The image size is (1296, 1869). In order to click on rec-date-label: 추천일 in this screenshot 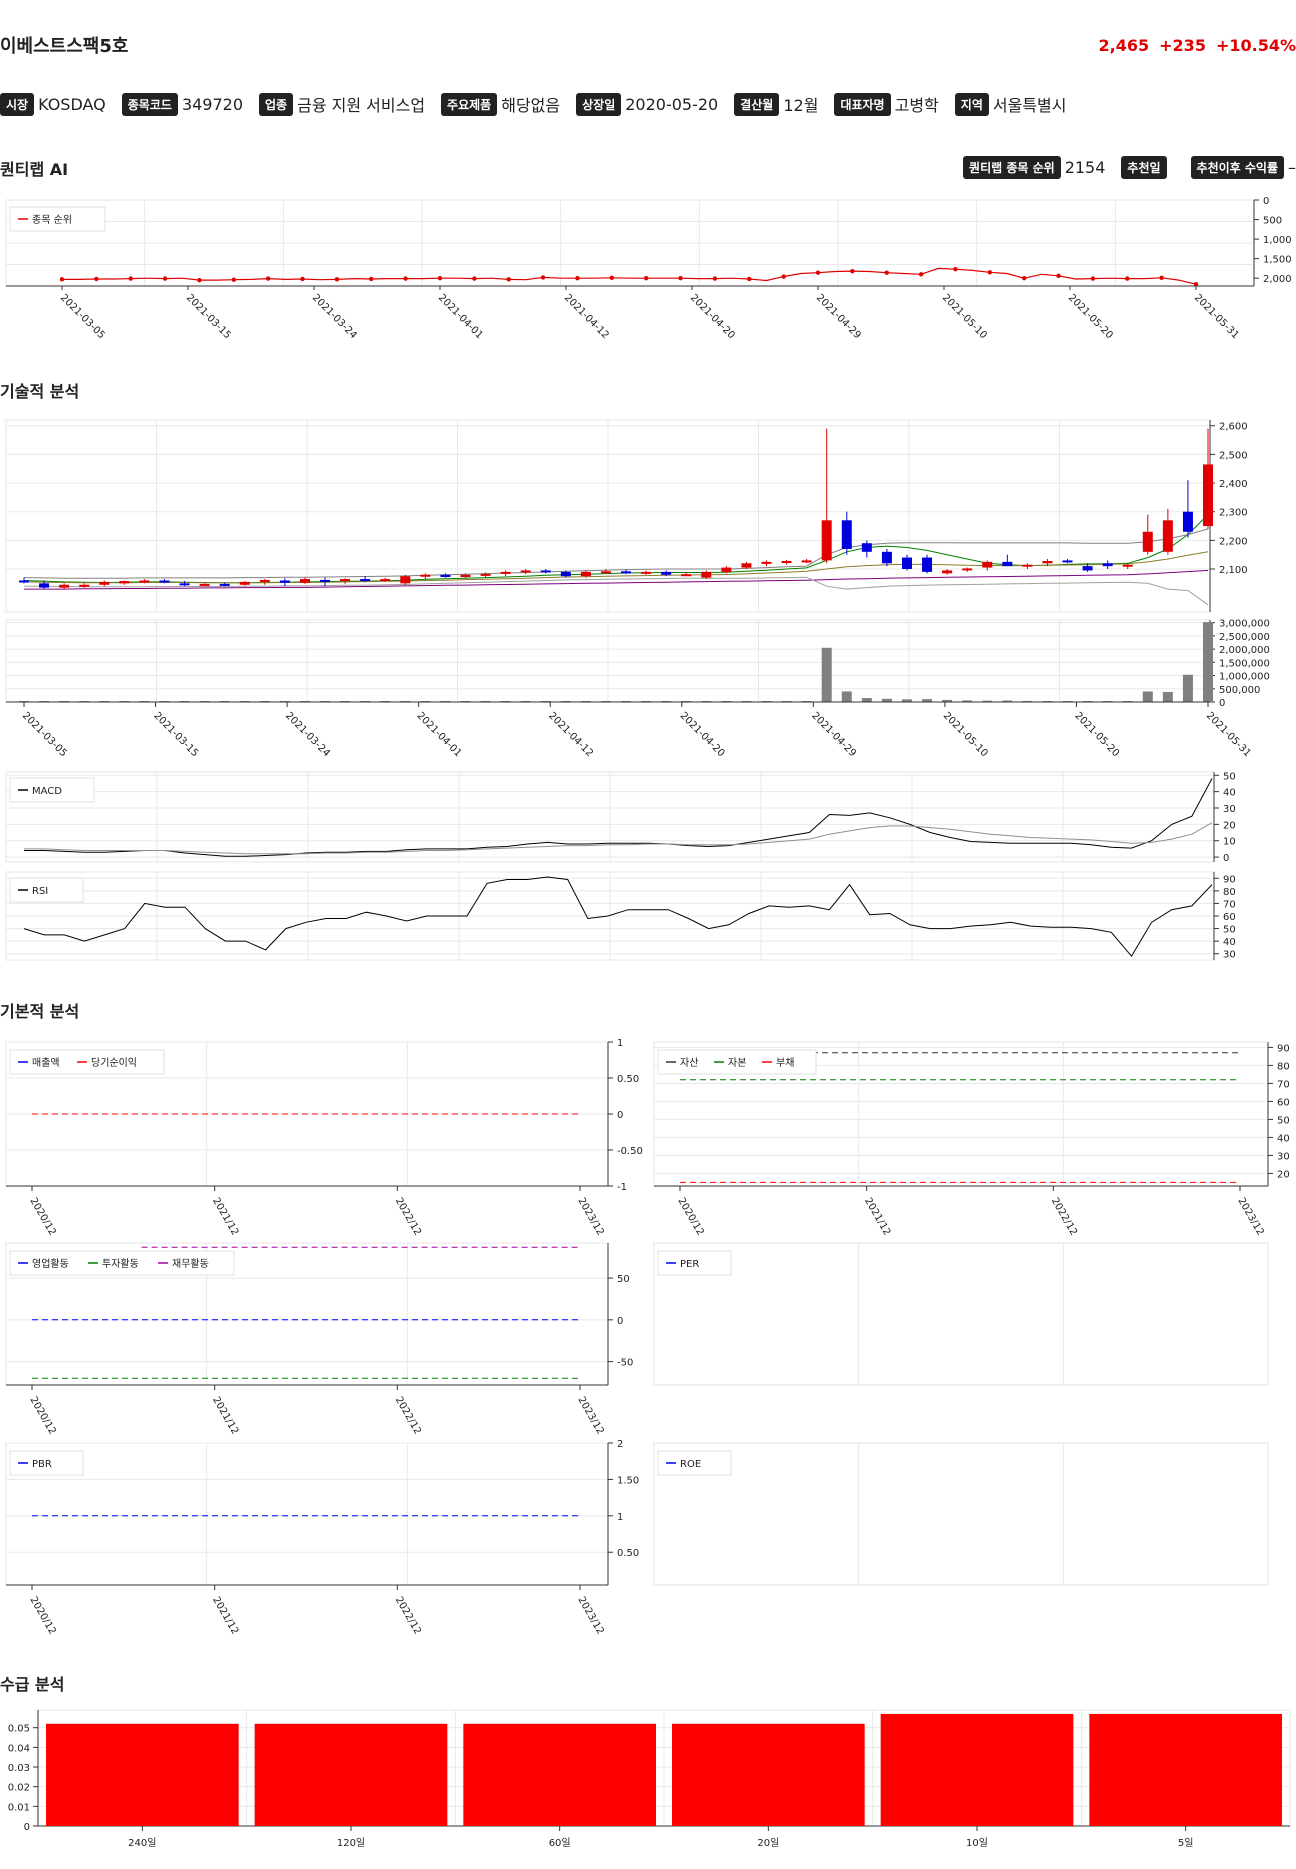, I will do `click(1144, 167)`.